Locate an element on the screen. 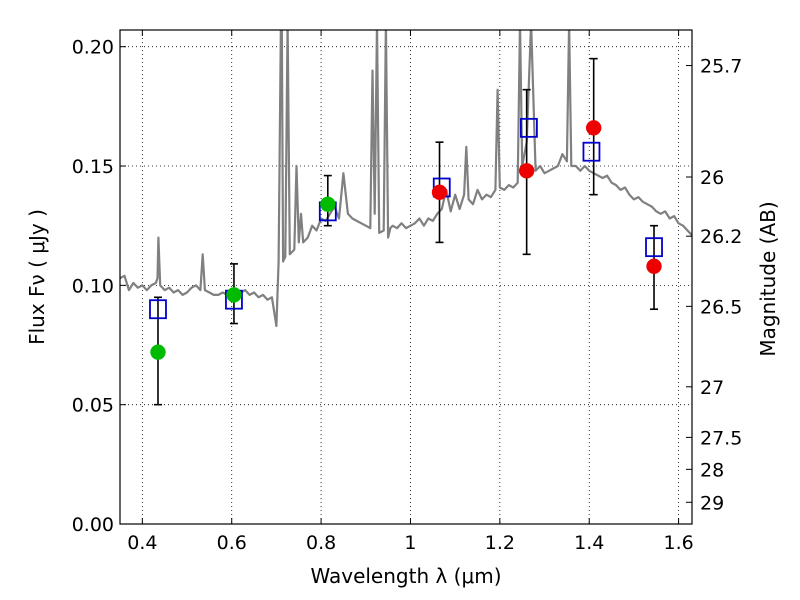 The image size is (800, 600). right-tick-label: 25.7 is located at coordinates (721, 67).